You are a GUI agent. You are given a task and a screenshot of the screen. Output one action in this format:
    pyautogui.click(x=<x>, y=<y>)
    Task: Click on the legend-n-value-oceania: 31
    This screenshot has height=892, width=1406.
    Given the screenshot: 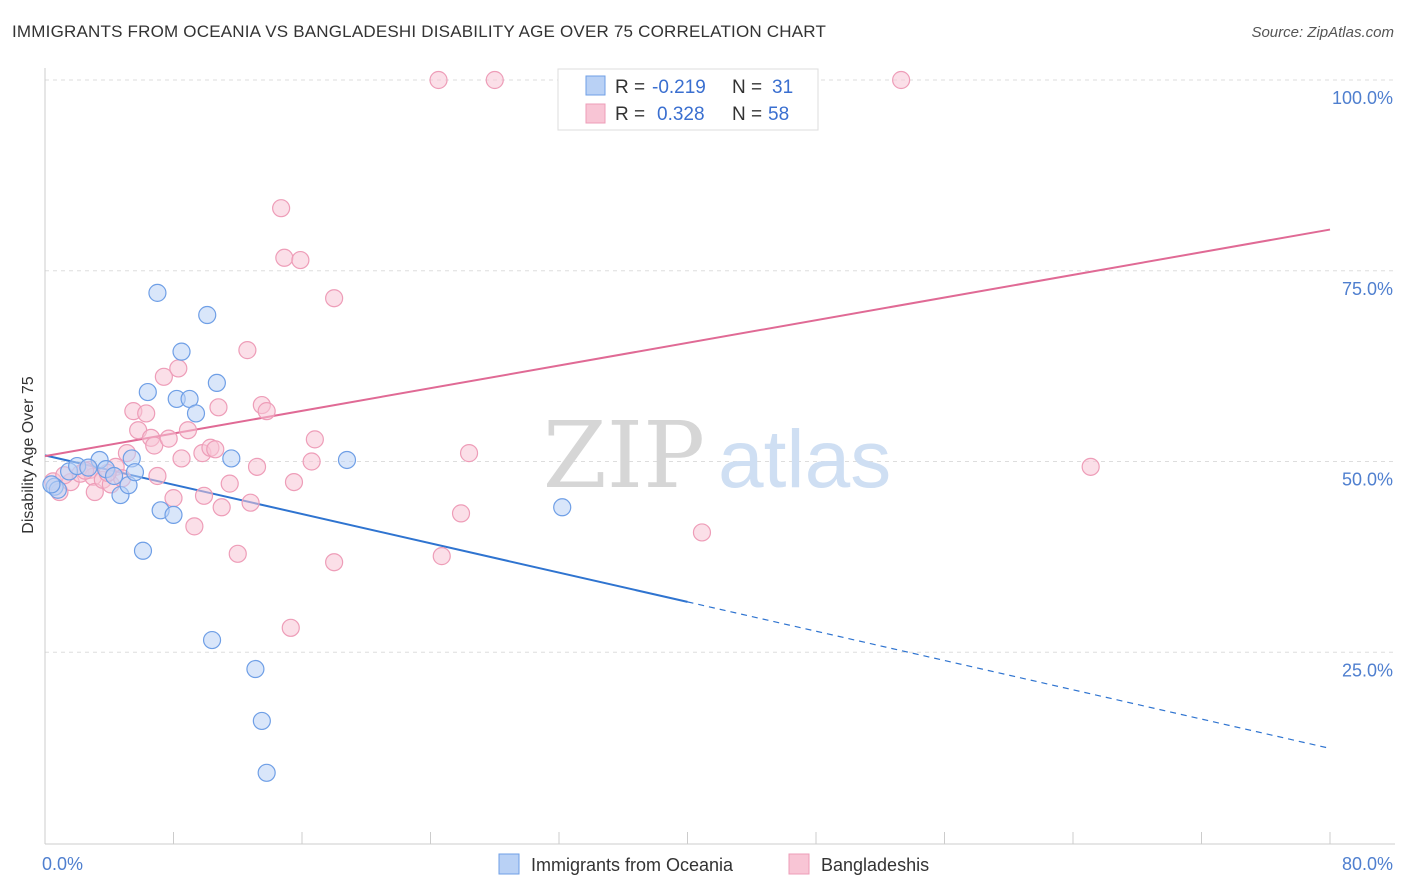 What is the action you would take?
    pyautogui.click(x=782, y=87)
    